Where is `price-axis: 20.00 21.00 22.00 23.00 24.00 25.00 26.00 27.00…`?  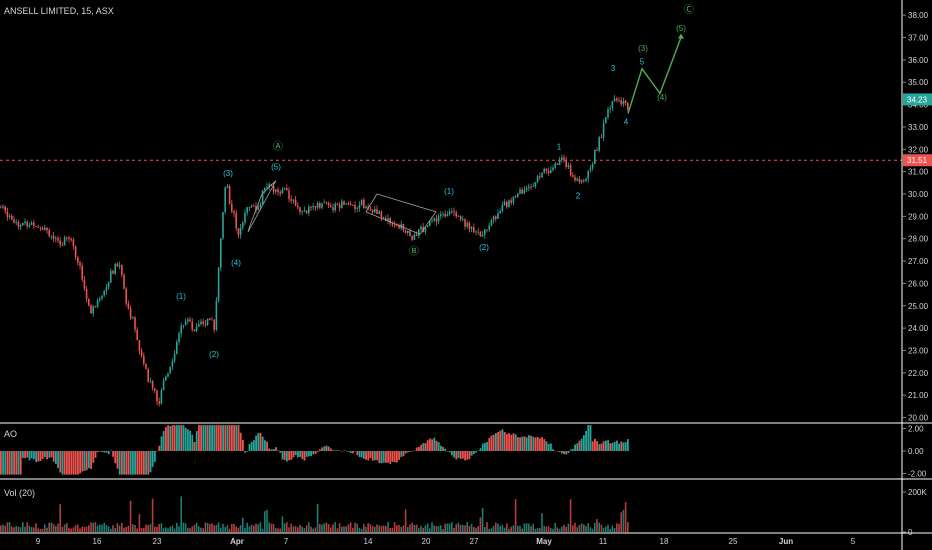 price-axis: 20.00 21.00 22.00 23.00 24.00 25.00 26.00 27.00… is located at coordinates (916, 275).